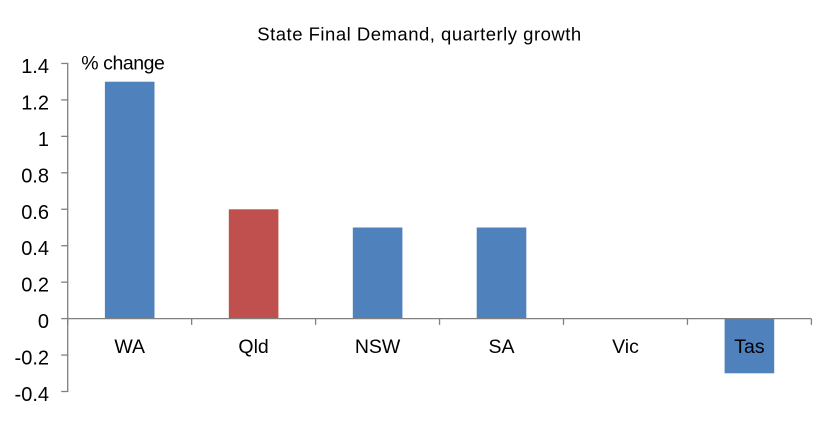 Image resolution: width=839 pixels, height=425 pixels. Describe the element at coordinates (43, 322) in the screenshot. I see `svg-text: 0` at that location.